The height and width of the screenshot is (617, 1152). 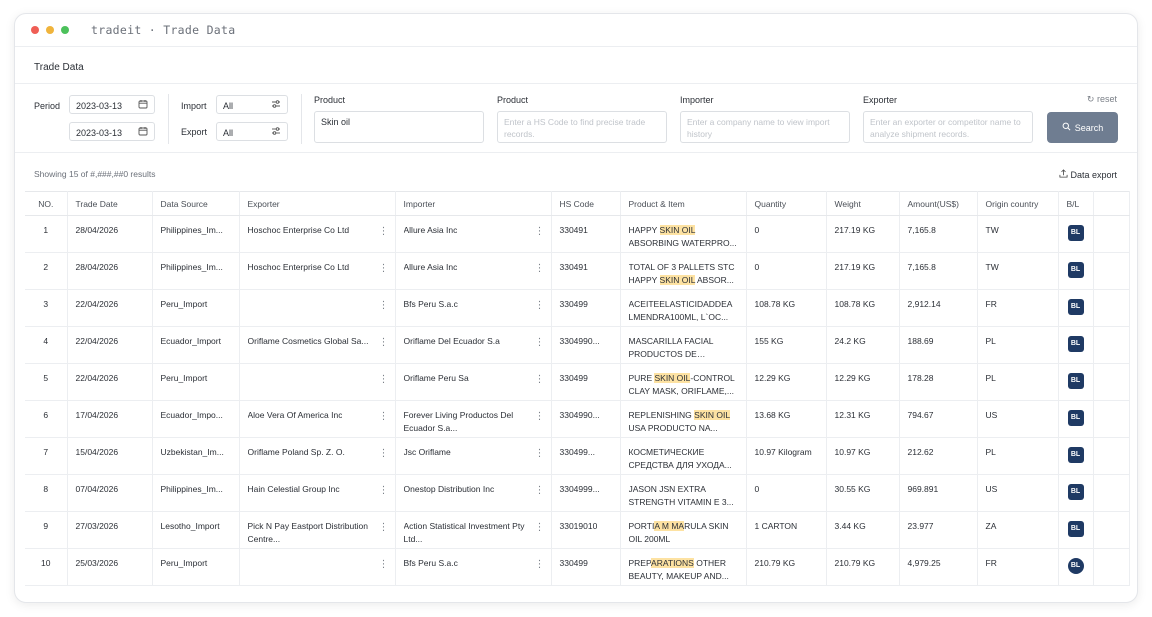 I want to click on importer-cell: Jsc Oriflame ⋮, so click(x=473, y=456).